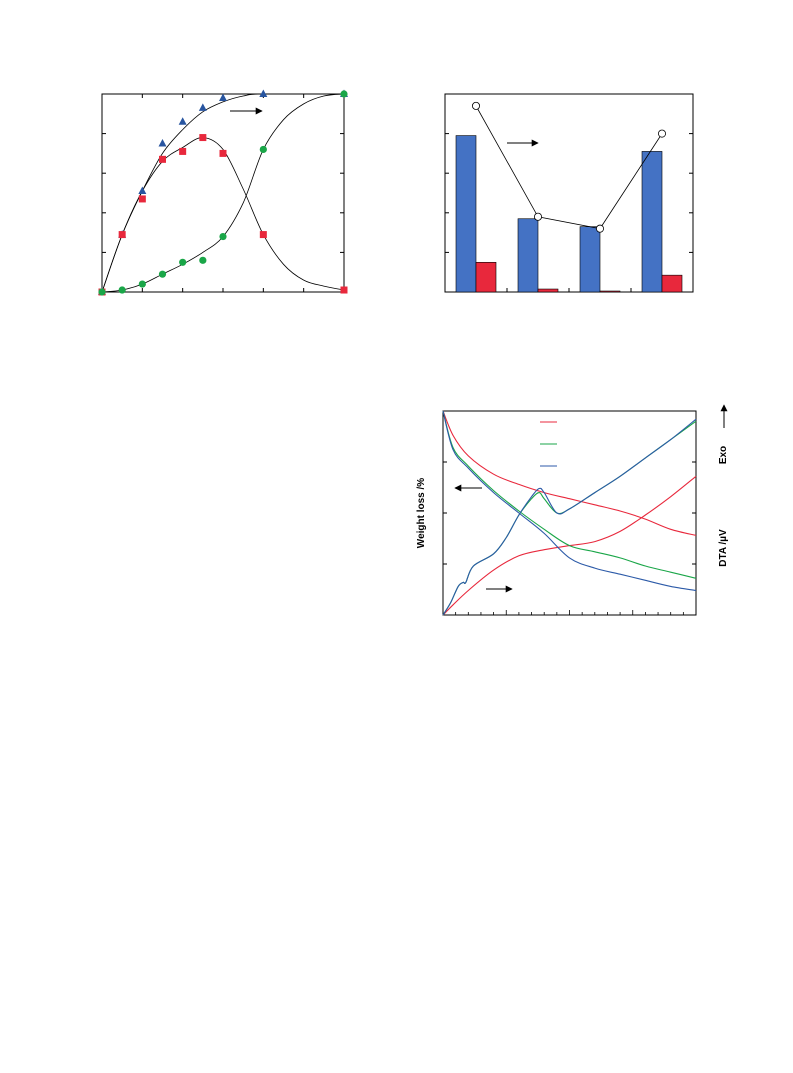 This screenshot has width=793, height=1073. I want to click on chart-1-curve-triangle, so click(223, 193).